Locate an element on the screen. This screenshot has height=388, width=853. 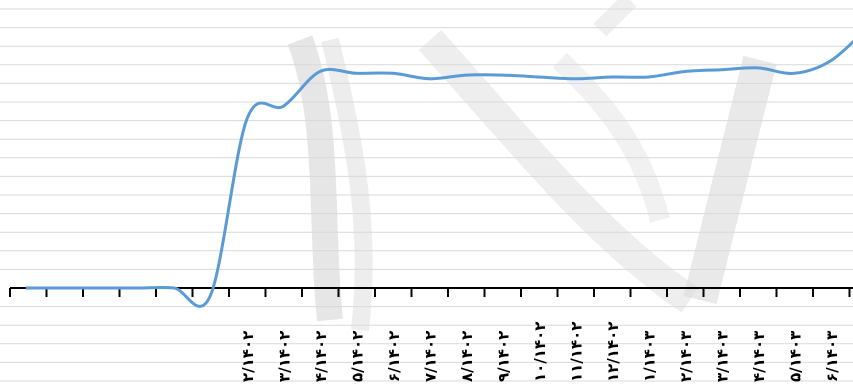
x-tick-label: ۱۲/۱۴۰۲ is located at coordinates (613, 352).